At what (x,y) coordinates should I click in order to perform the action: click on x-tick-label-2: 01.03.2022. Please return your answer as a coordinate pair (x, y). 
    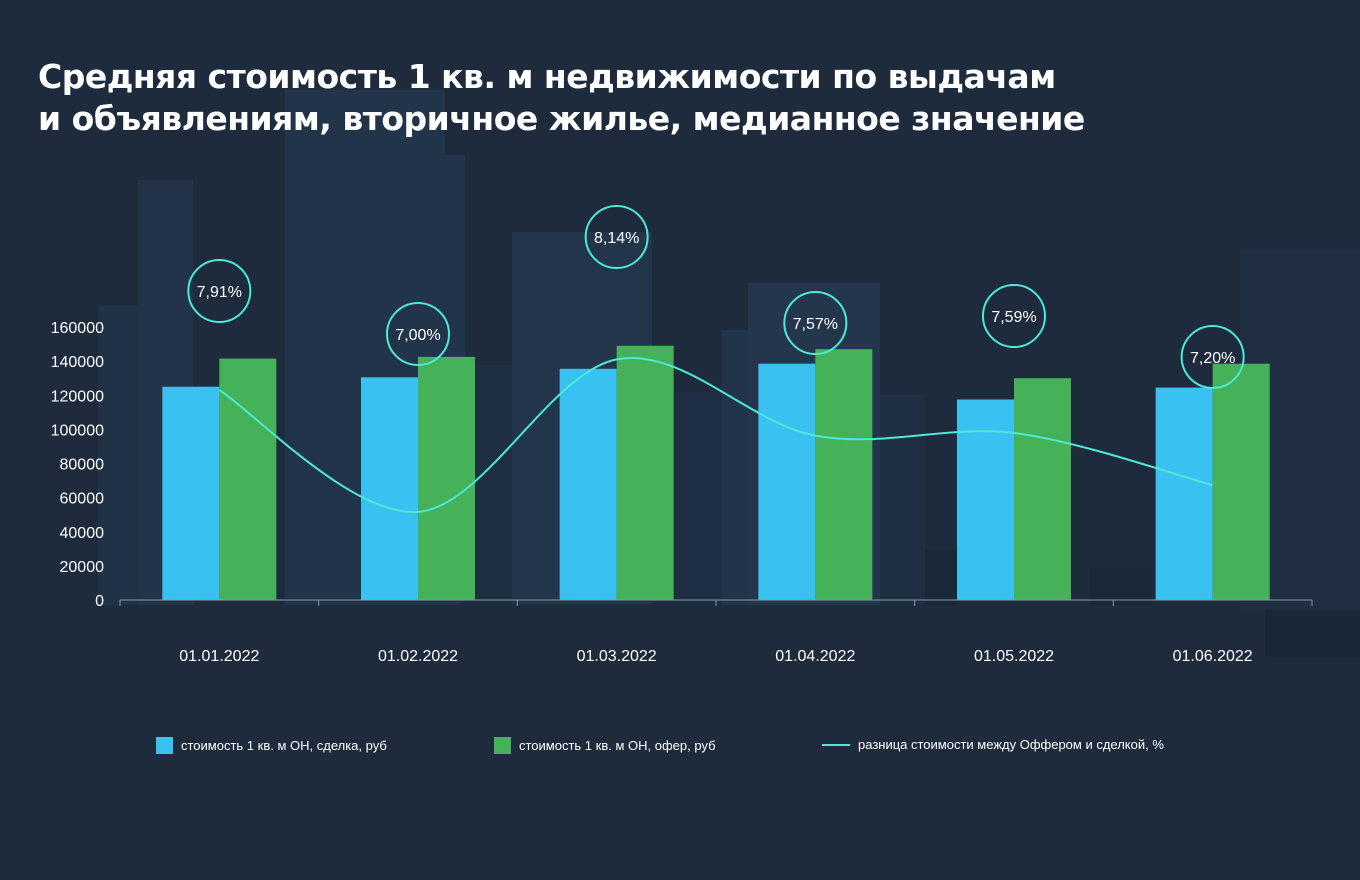
    Looking at the image, I should click on (617, 656).